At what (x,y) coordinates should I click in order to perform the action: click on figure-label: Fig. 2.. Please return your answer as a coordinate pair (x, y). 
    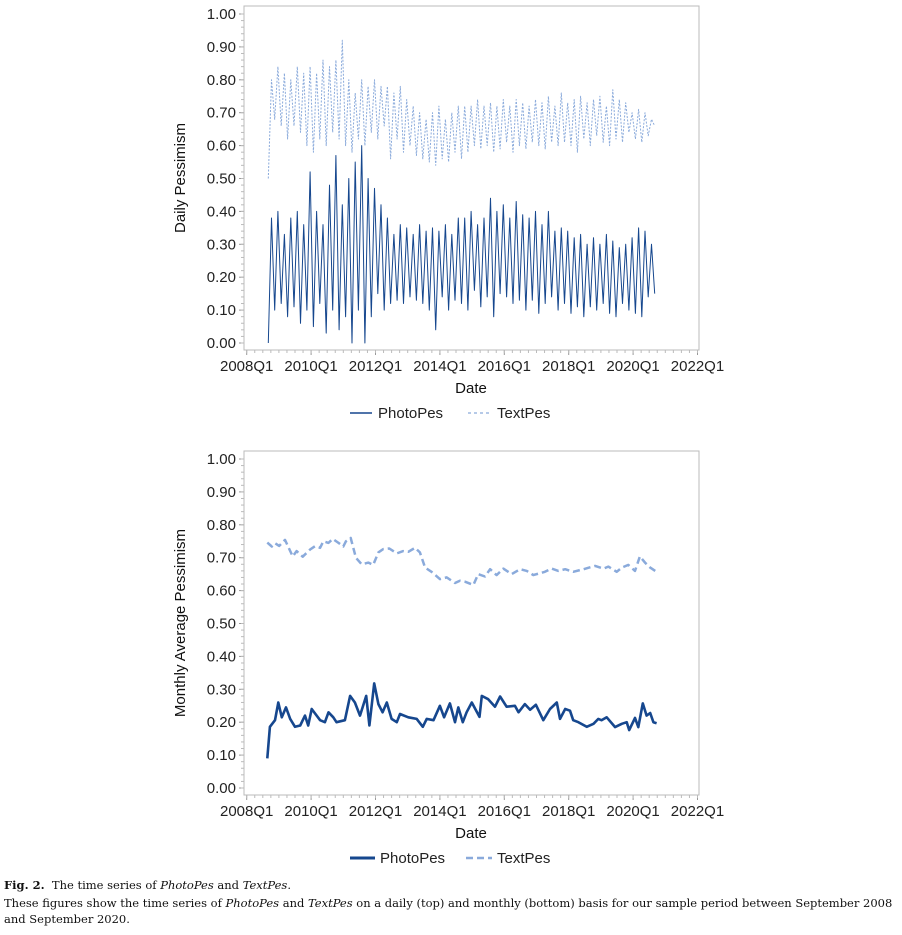
    Looking at the image, I should click on (24, 885).